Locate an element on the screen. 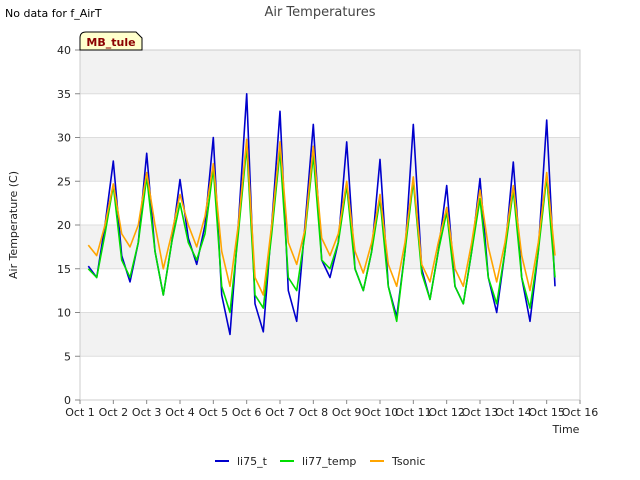  x-tick-label: Oct 9 is located at coordinates (347, 412).